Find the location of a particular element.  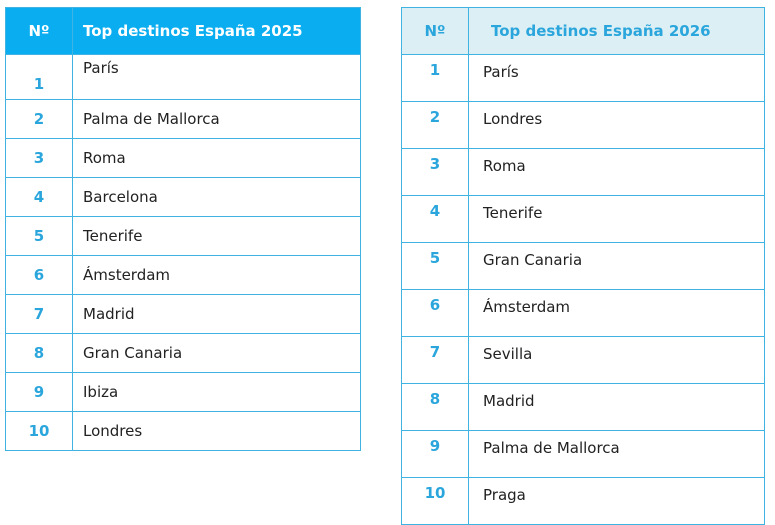

destination-cell: Praga is located at coordinates (616, 501).